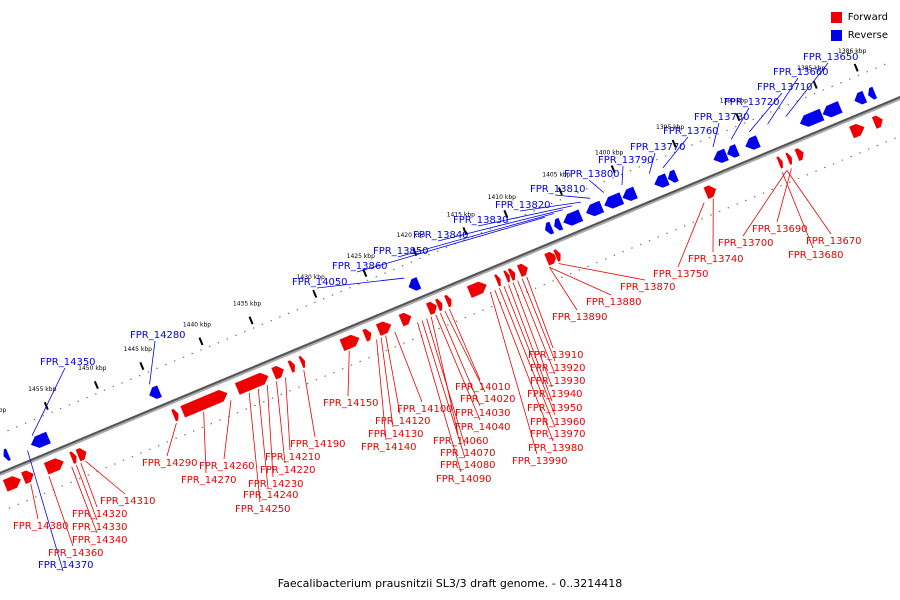 The width and height of the screenshot is (900, 600). I want to click on forward-gene-label: FPR_14080, so click(468, 465).